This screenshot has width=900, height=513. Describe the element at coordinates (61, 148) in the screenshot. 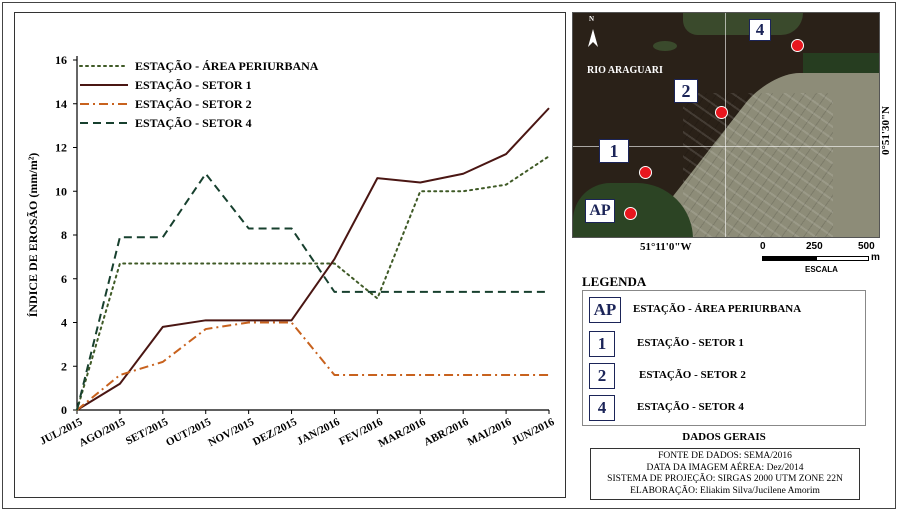

I see `y-tick-label: 12` at that location.